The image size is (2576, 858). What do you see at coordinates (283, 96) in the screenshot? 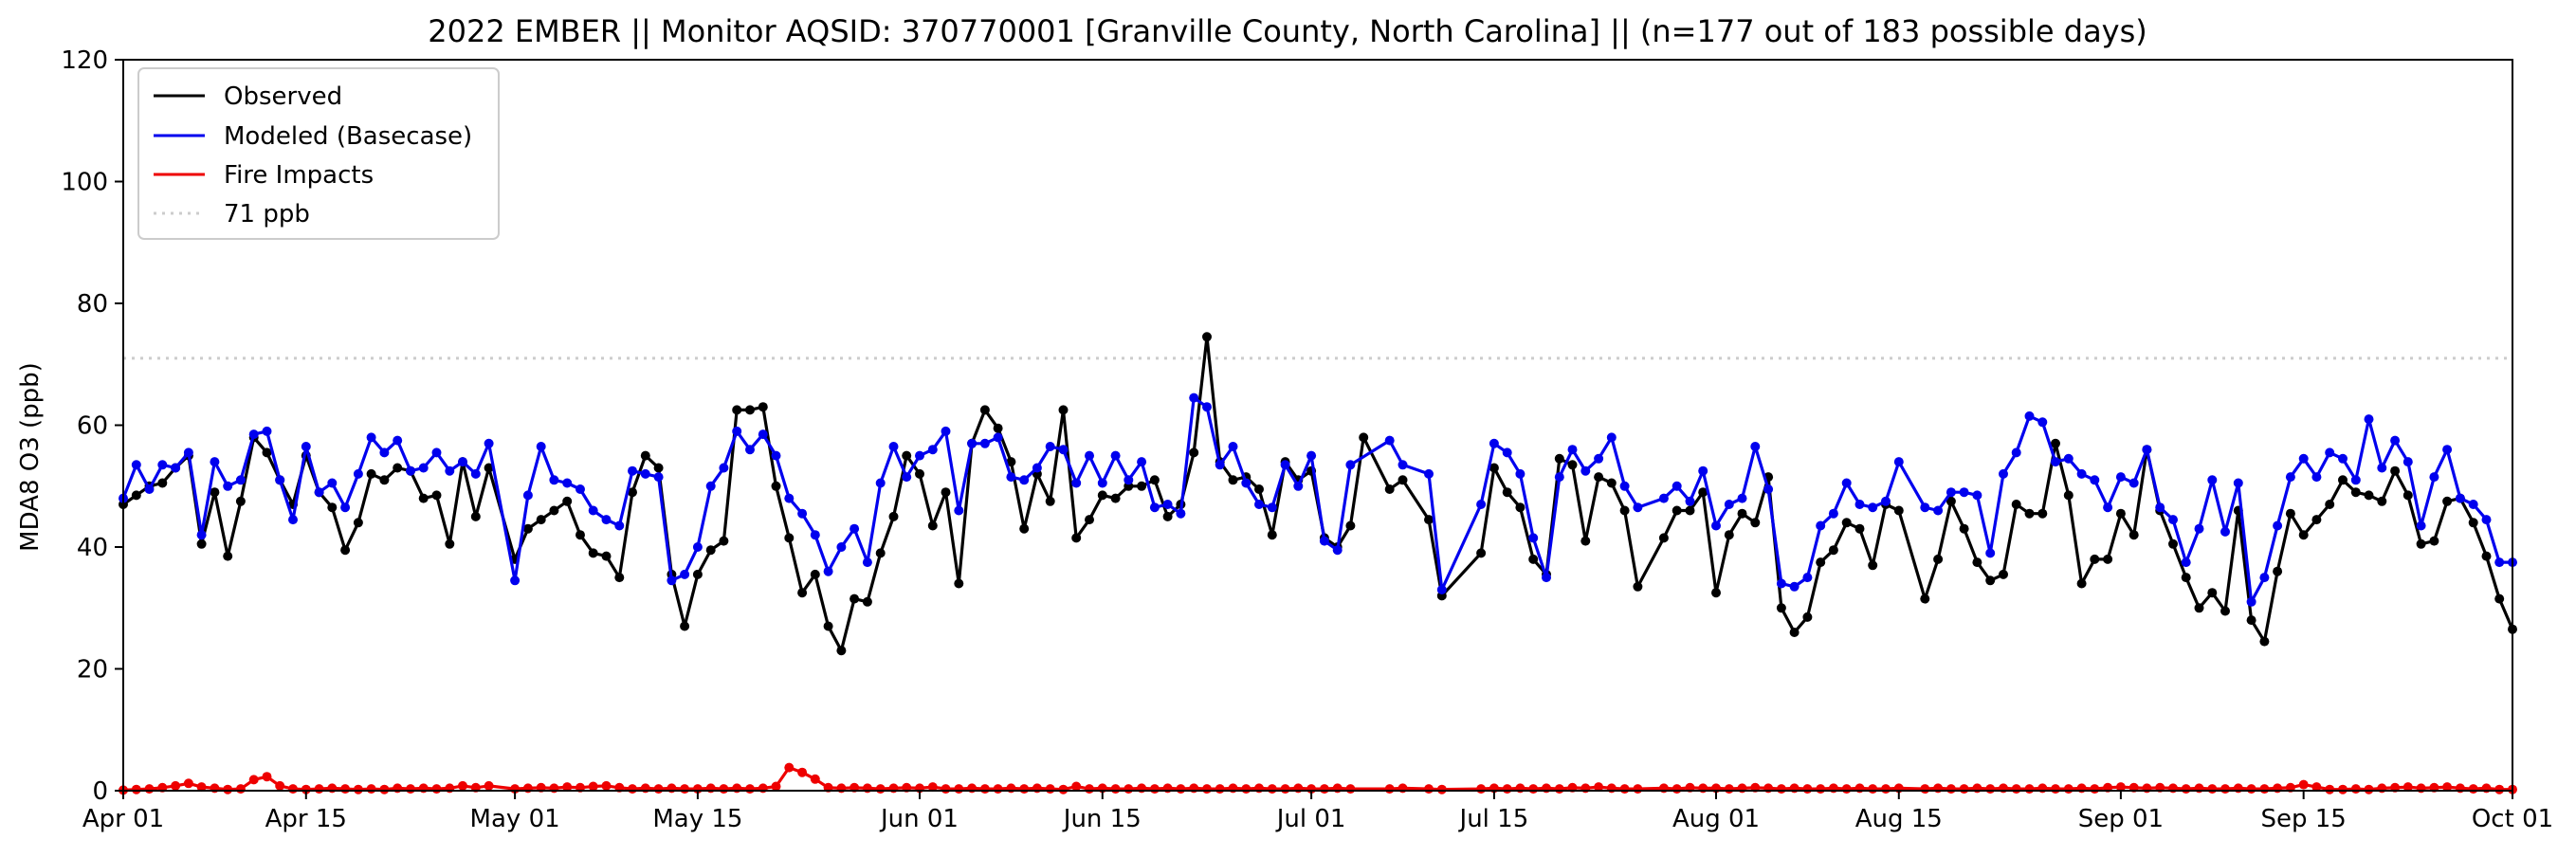
I see `legend-label-observed: Observed` at bounding box center [283, 96].